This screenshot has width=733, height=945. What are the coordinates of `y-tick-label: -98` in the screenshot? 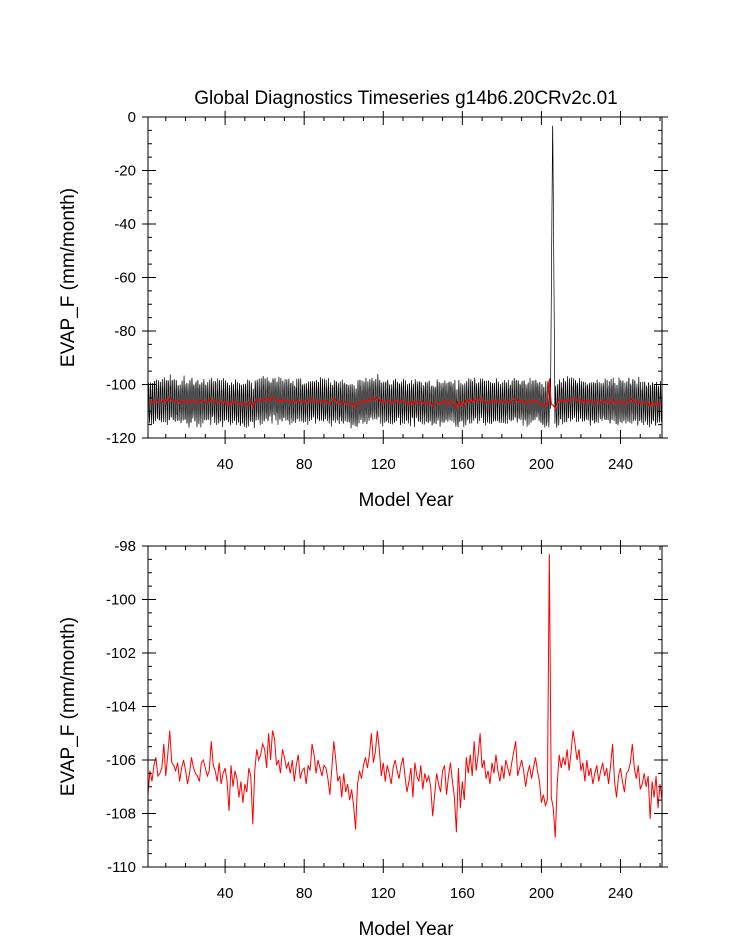 It's located at (125, 546).